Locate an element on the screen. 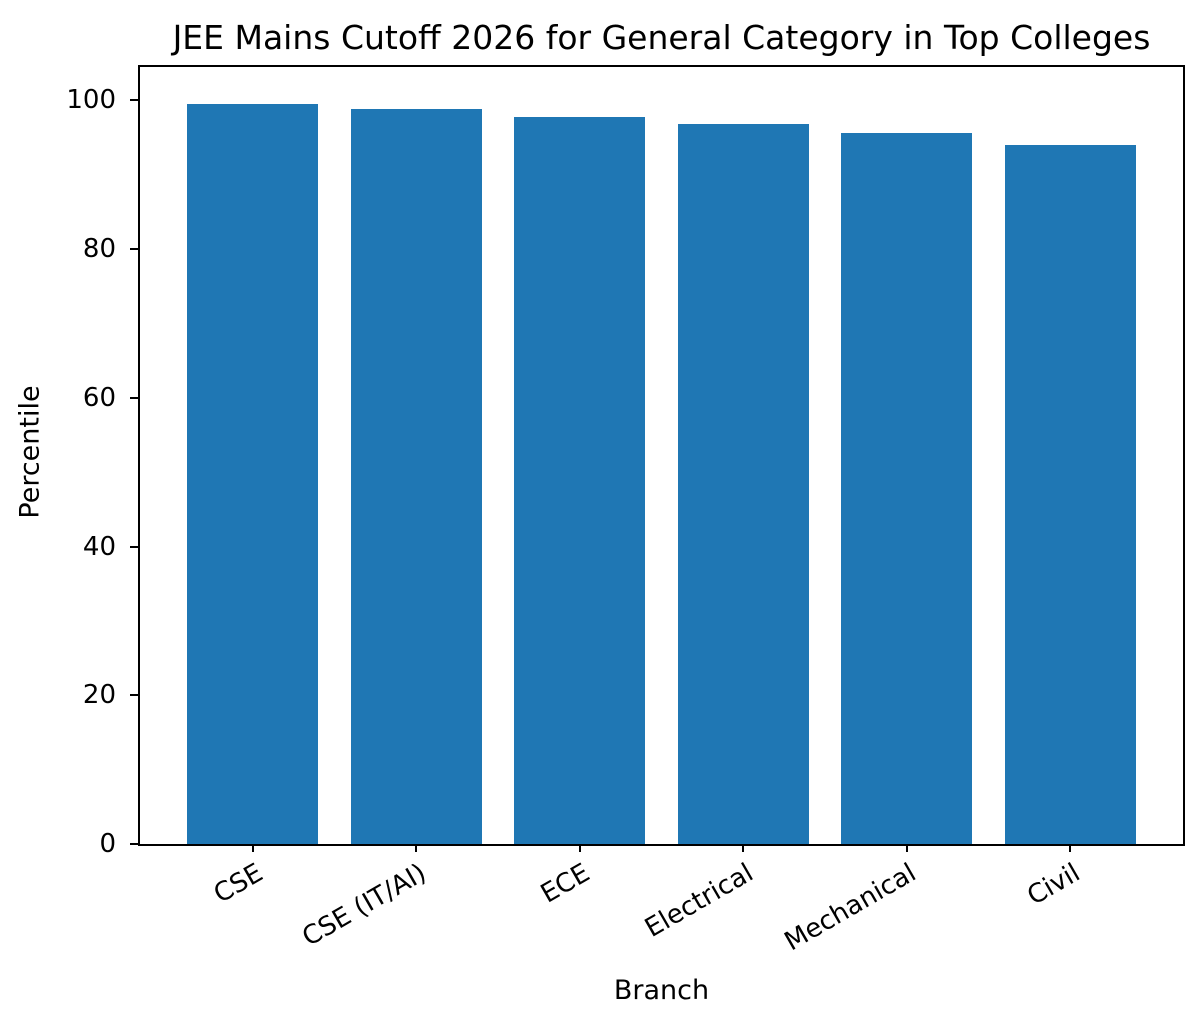  y-tick-label: 40 is located at coordinates (99, 546).